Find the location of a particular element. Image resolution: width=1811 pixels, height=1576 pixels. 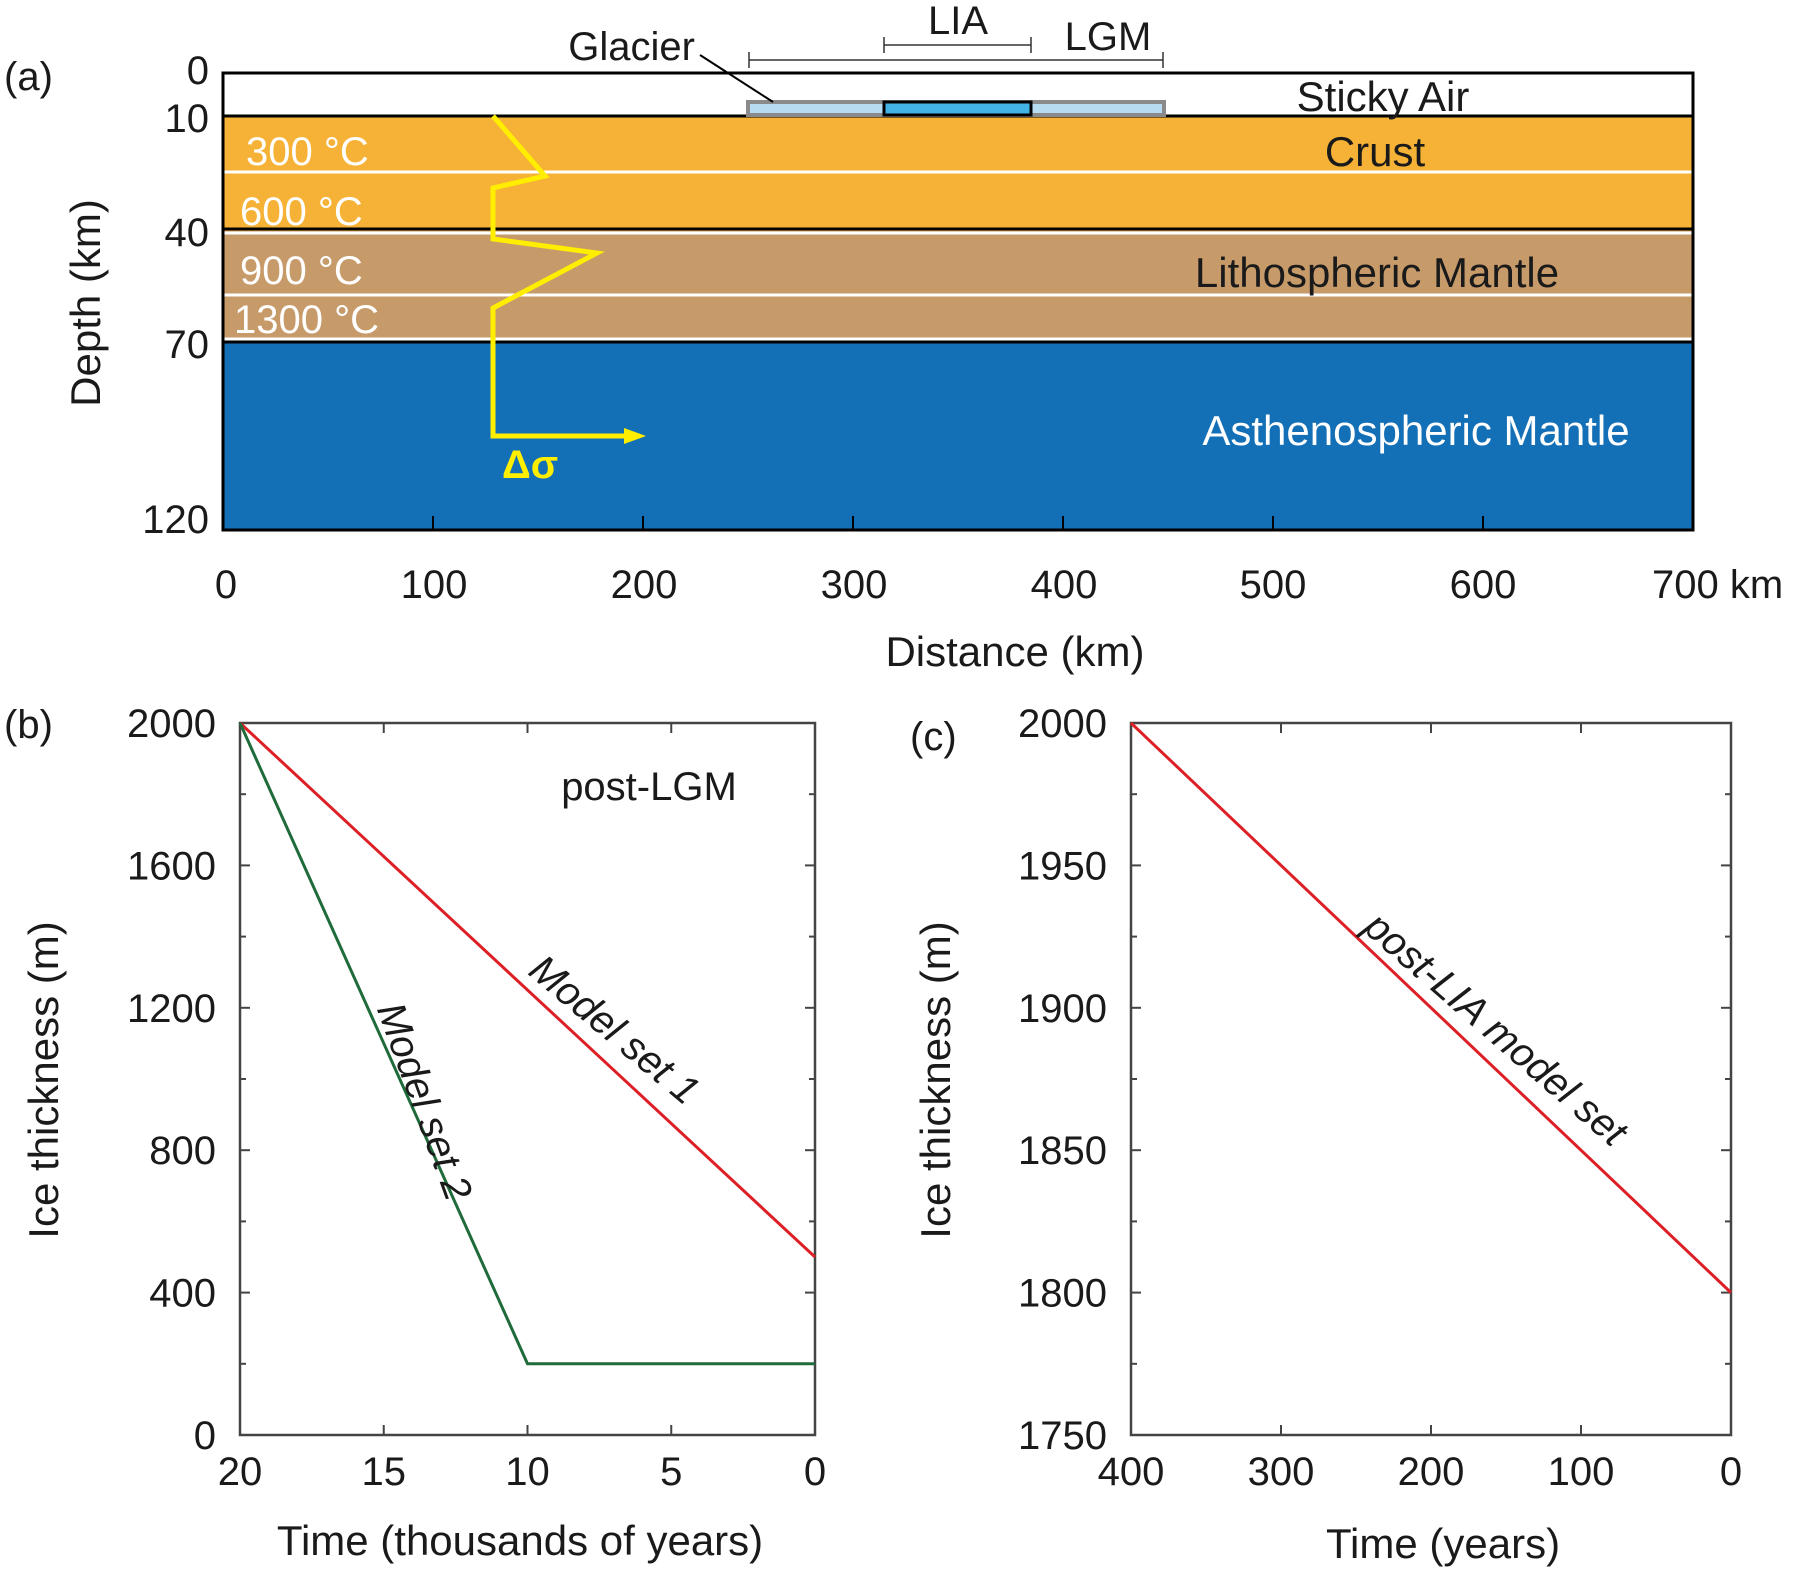

panel-b-x-axis-label: Time (thousands of years) is located at coordinates (520, 1540).